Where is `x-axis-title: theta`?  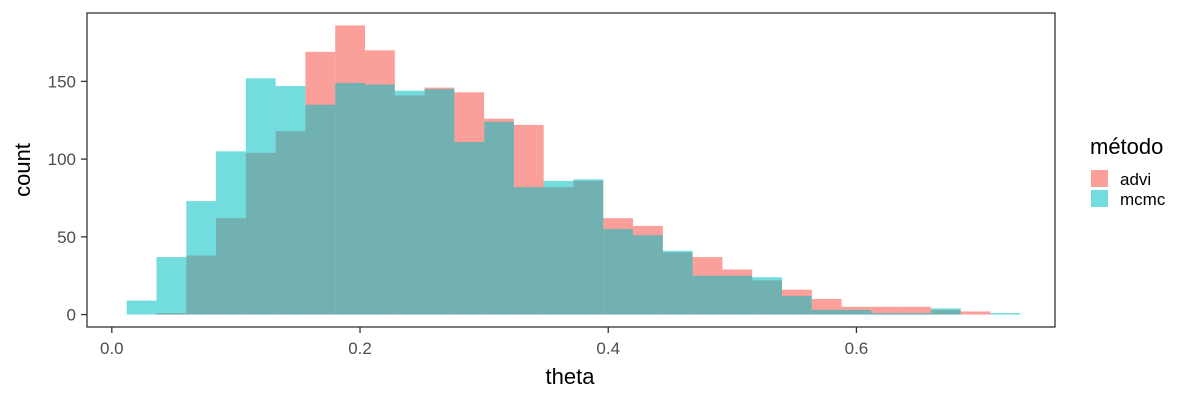
x-axis-title: theta is located at coordinates (571, 376).